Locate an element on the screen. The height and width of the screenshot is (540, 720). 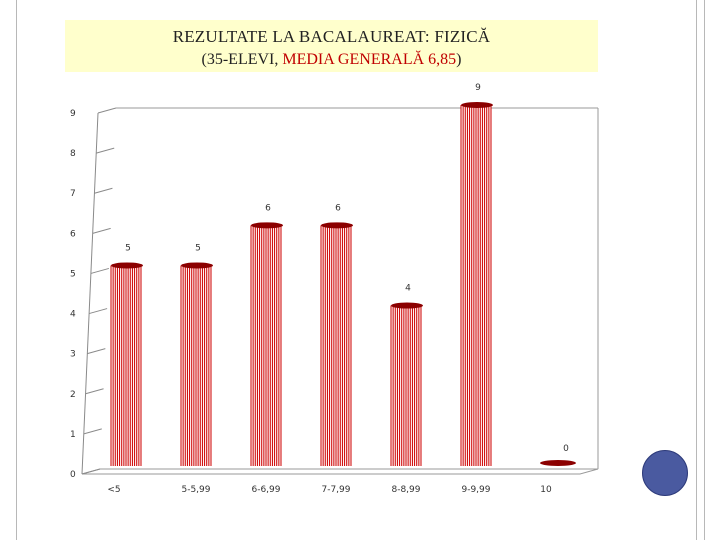
x-tick-label: 10 is located at coordinates (546, 490).